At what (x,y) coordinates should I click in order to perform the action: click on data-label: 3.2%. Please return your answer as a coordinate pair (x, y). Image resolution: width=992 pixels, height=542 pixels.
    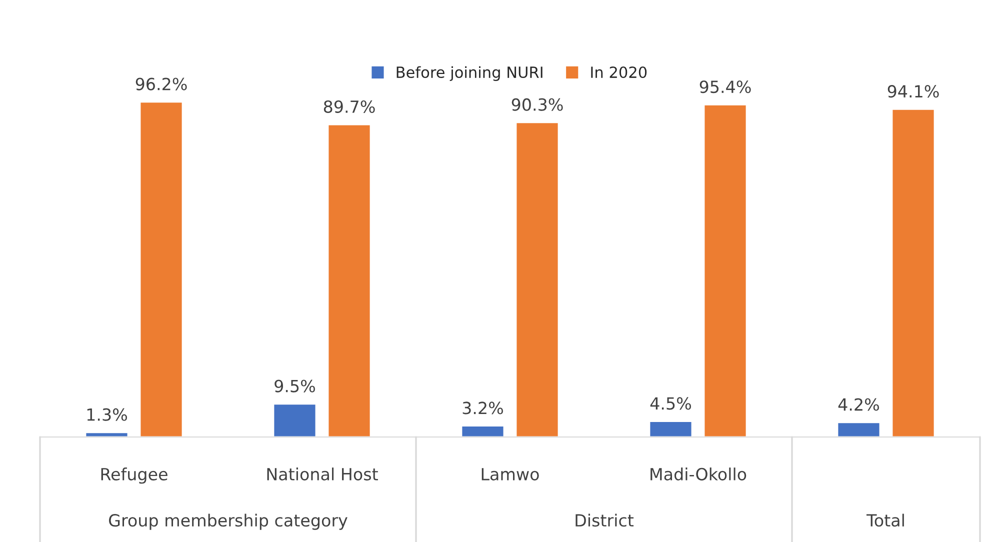
    Looking at the image, I should click on (482, 408).